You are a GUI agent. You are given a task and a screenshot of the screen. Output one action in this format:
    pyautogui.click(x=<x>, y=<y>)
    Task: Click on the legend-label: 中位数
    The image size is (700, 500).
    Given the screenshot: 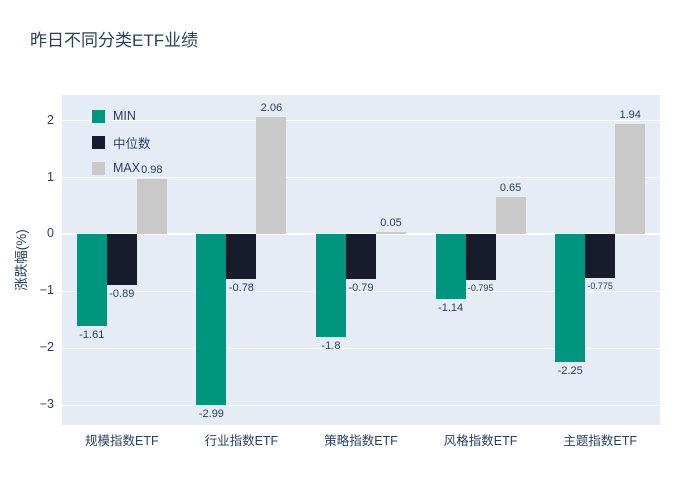 What is the action you would take?
    pyautogui.click(x=132, y=143)
    